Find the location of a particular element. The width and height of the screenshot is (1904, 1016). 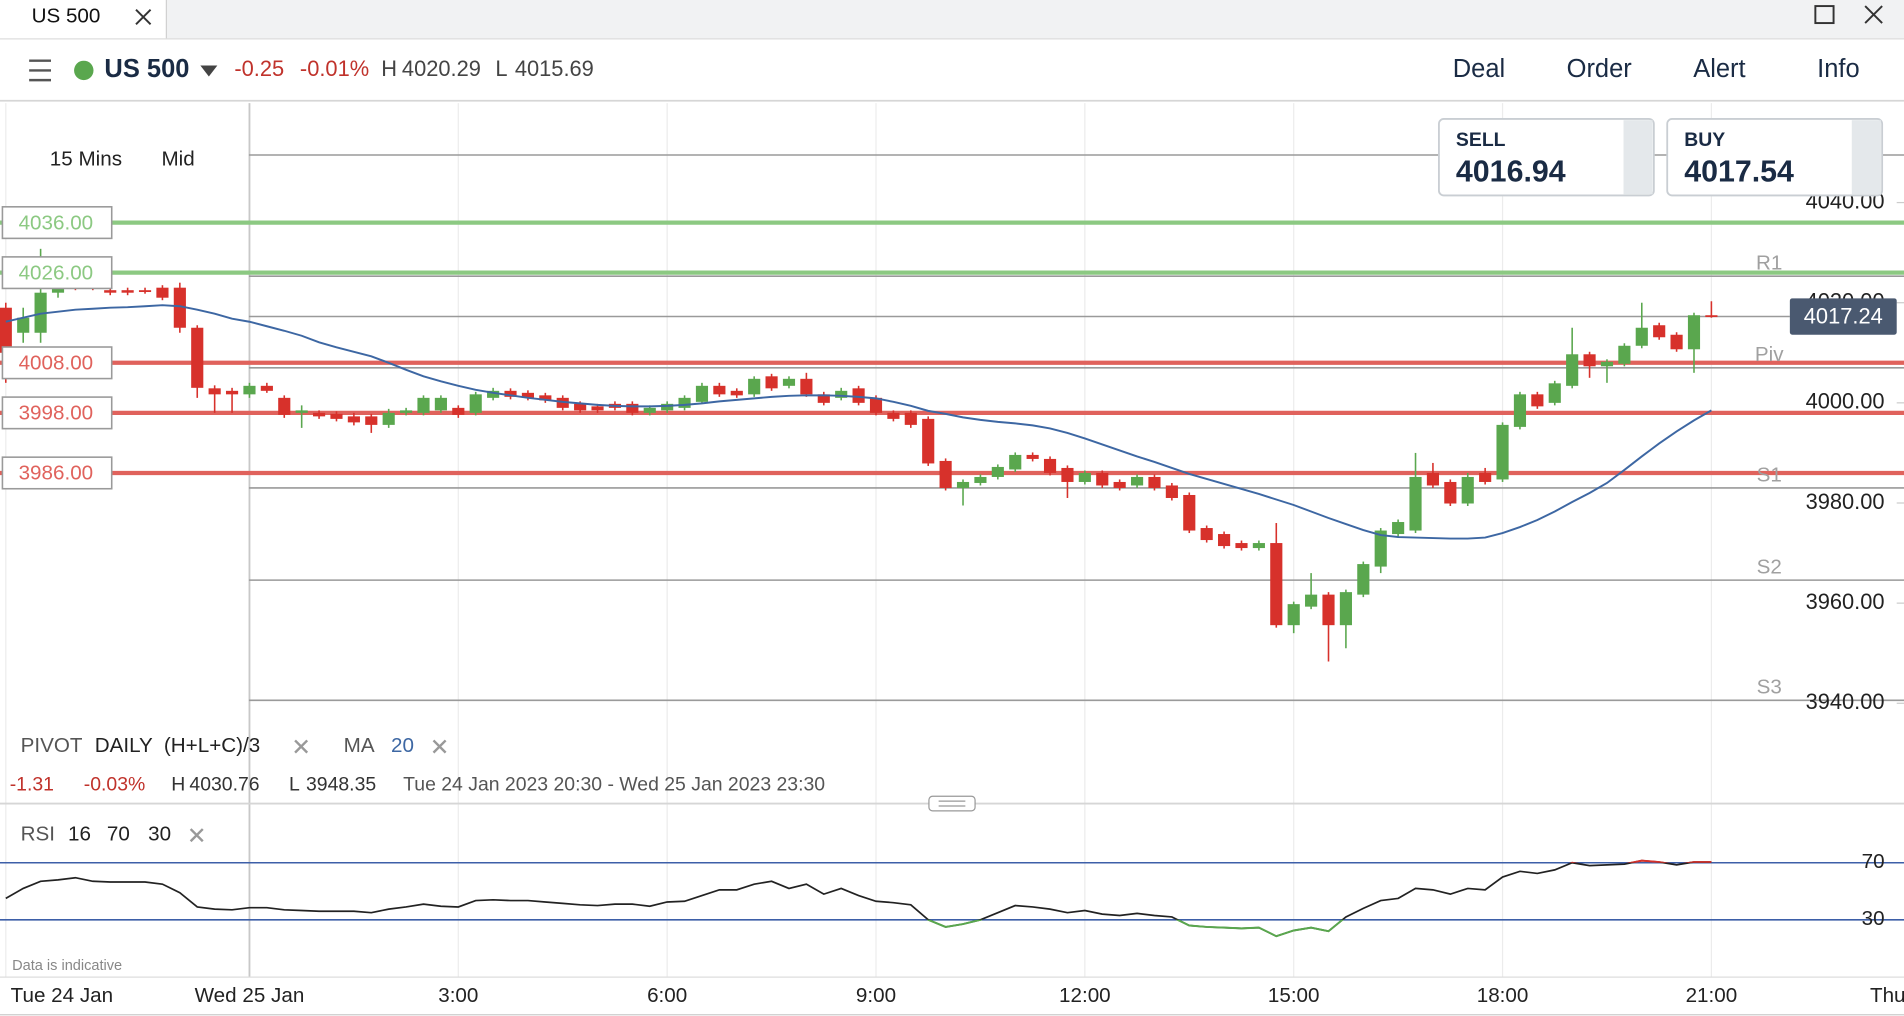

menu-icon is located at coordinates (40, 70).